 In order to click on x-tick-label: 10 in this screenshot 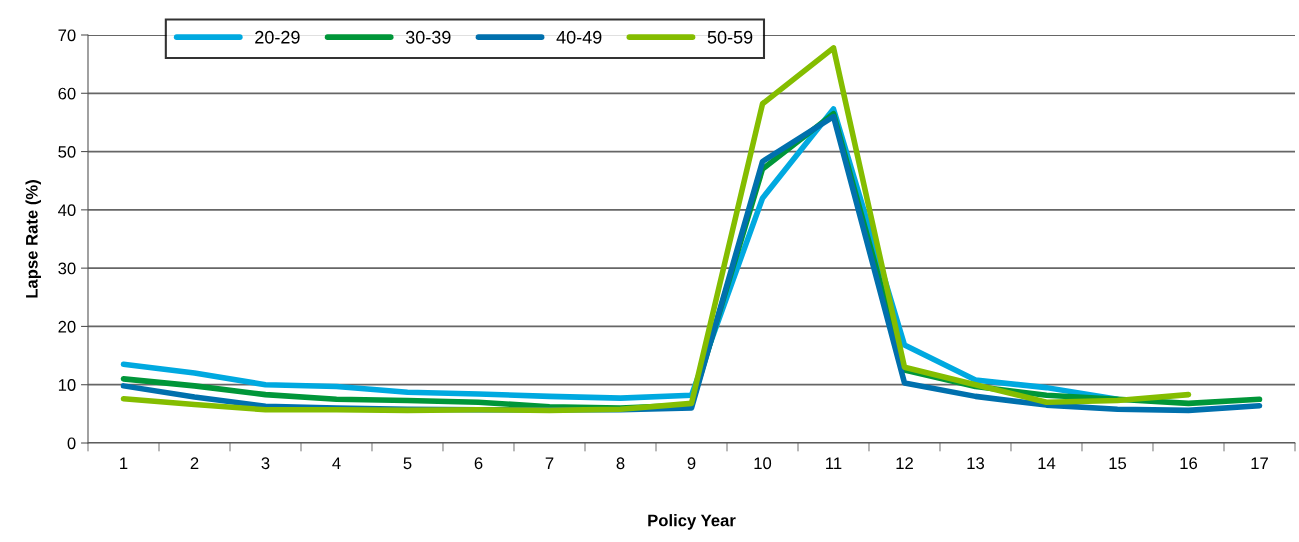, I will do `click(763, 463)`.